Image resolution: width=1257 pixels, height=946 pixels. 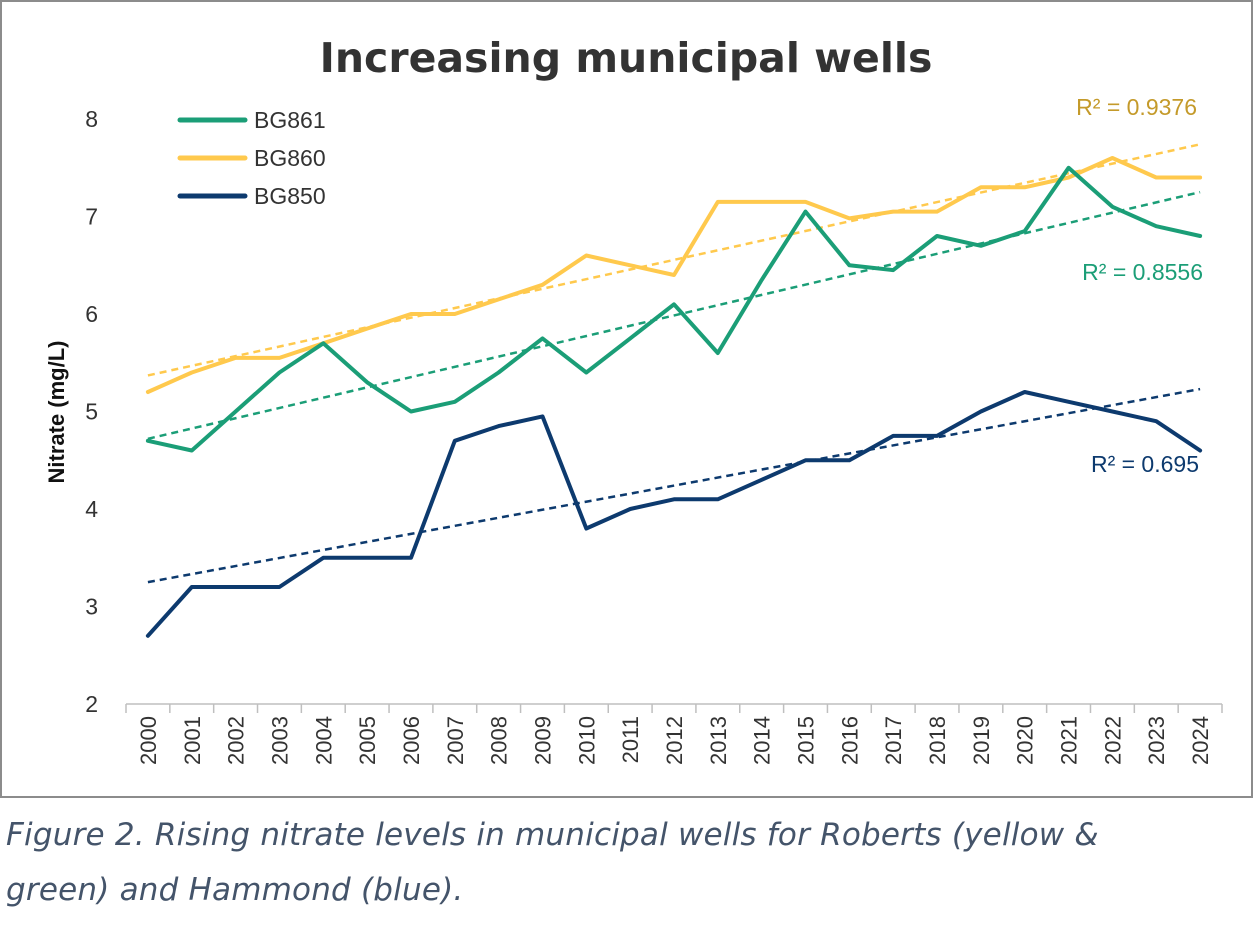 I want to click on x-tick-label-2007: 2007, so click(x=455, y=740).